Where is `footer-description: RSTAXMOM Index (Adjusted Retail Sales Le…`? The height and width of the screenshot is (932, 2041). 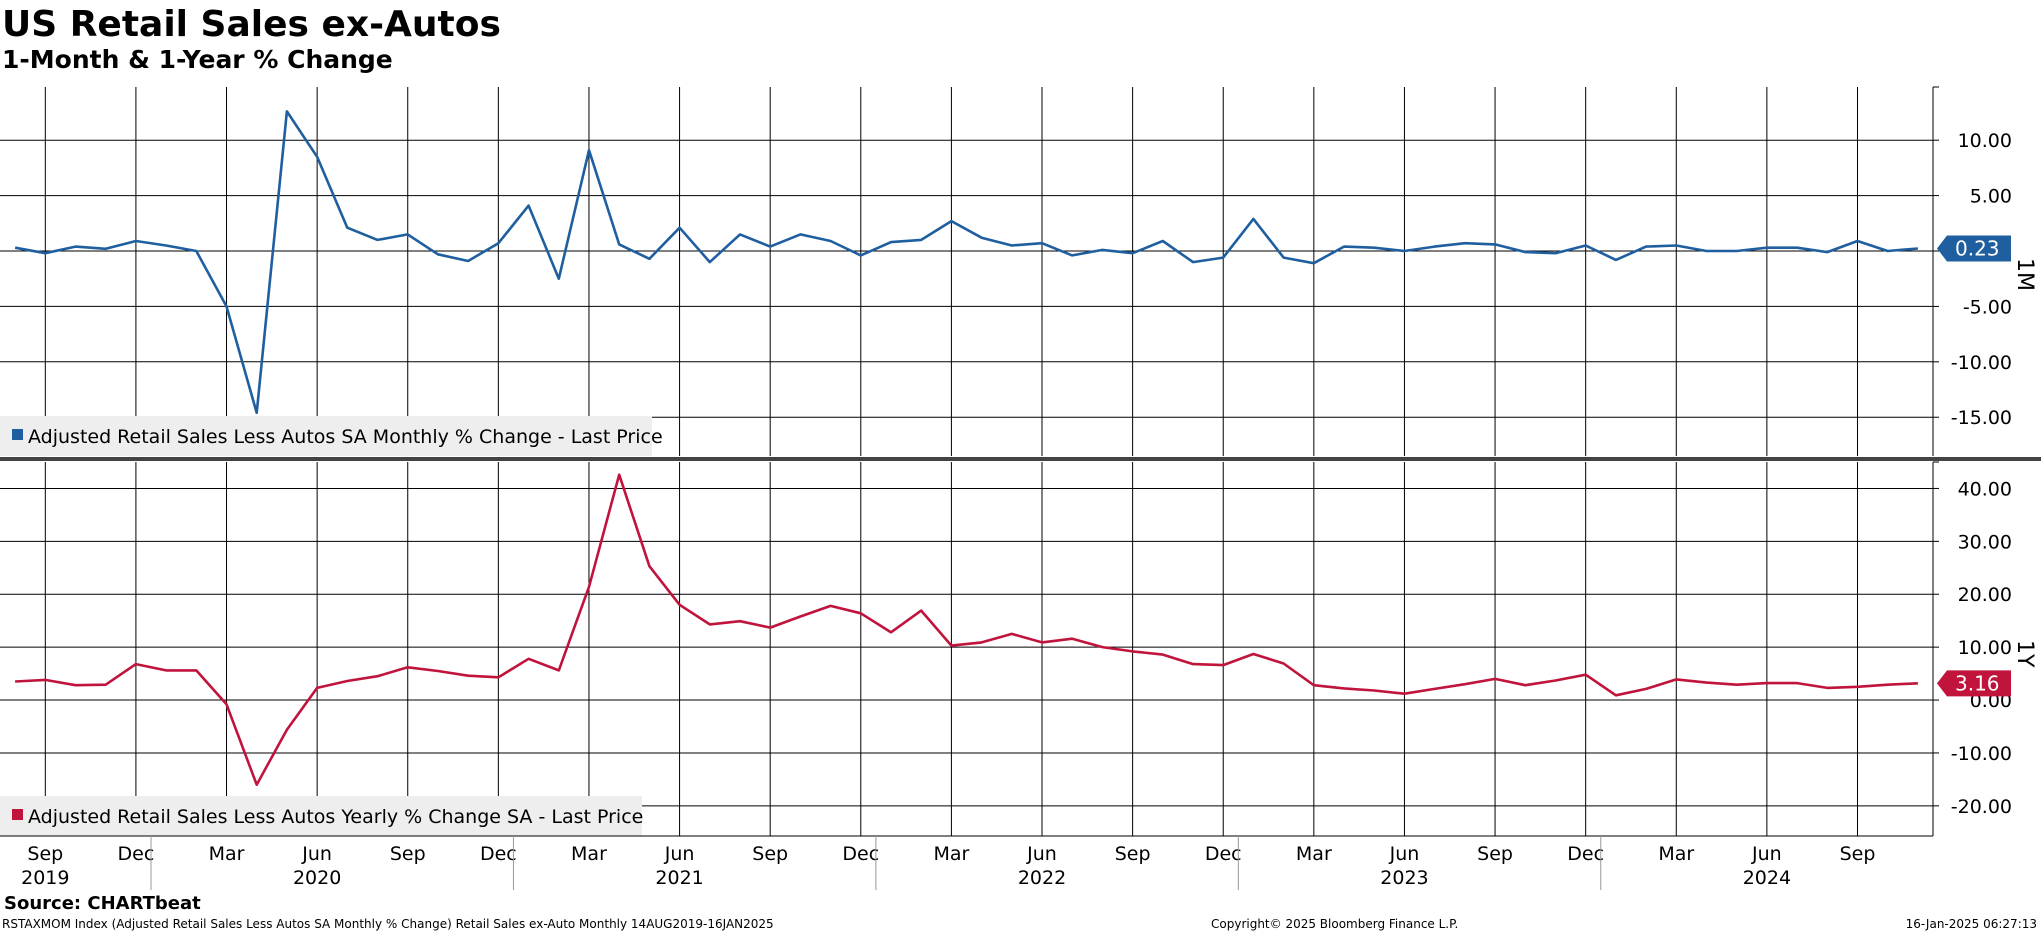 footer-description: RSTAXMOM Index (Adjusted Retail Sales Le… is located at coordinates (388, 924).